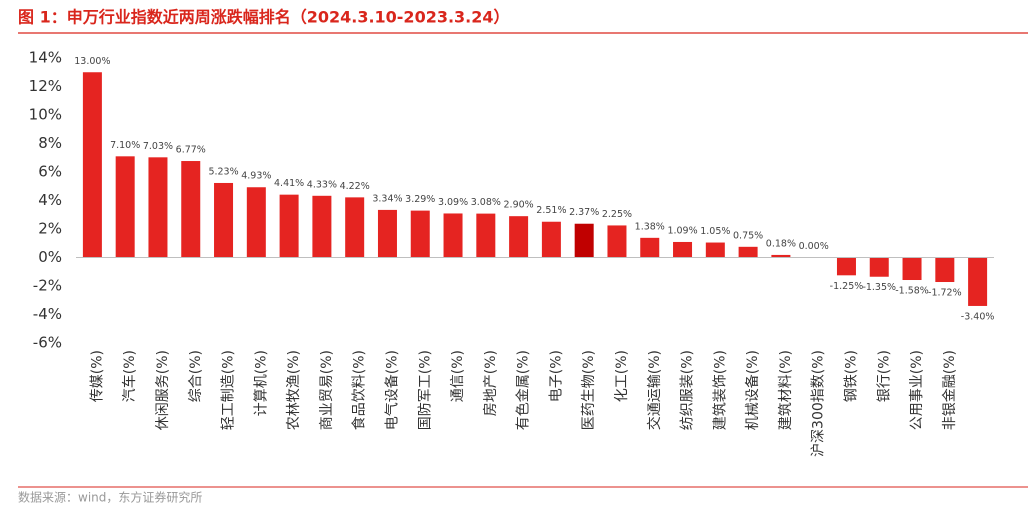  I want to click on x-tick-label: 非银金融(%), so click(950, 390).